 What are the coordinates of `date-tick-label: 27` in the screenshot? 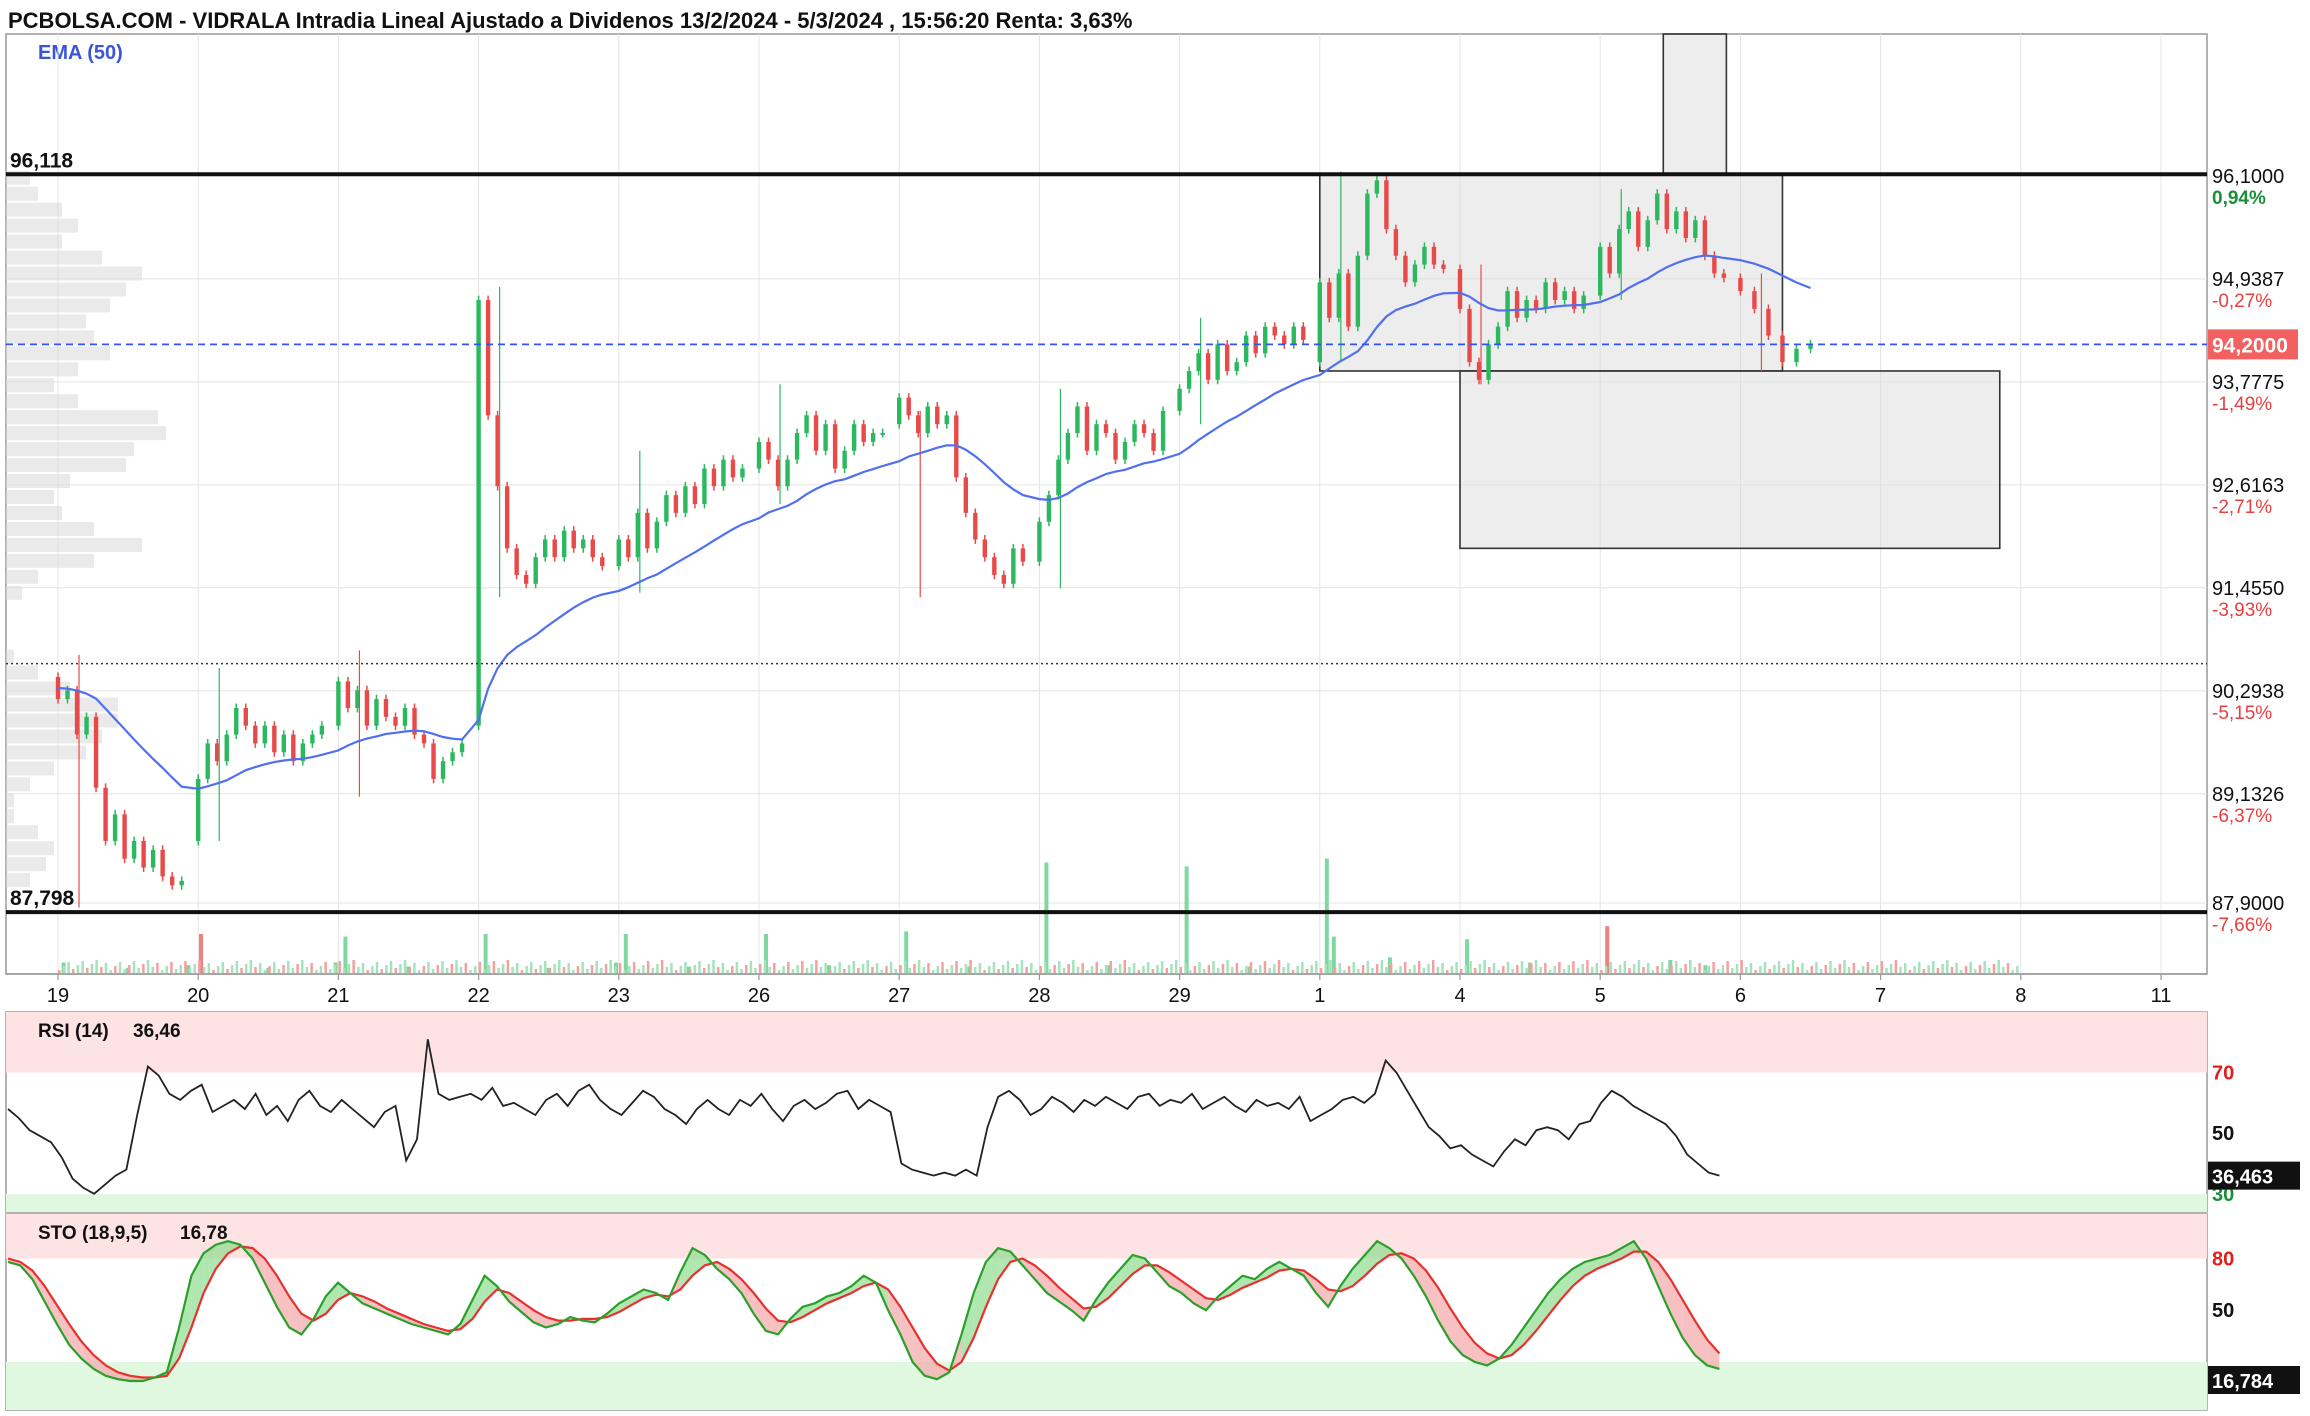 It's located at (899, 996).